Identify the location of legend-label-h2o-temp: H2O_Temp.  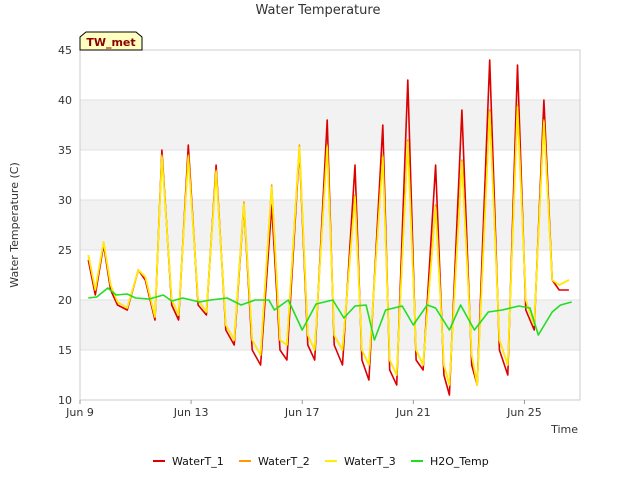
(459, 461).